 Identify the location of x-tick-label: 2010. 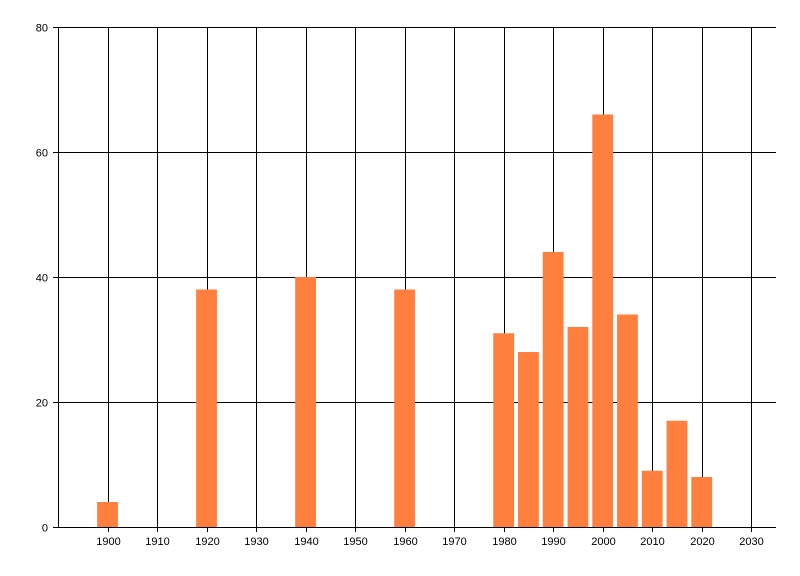
(652, 542).